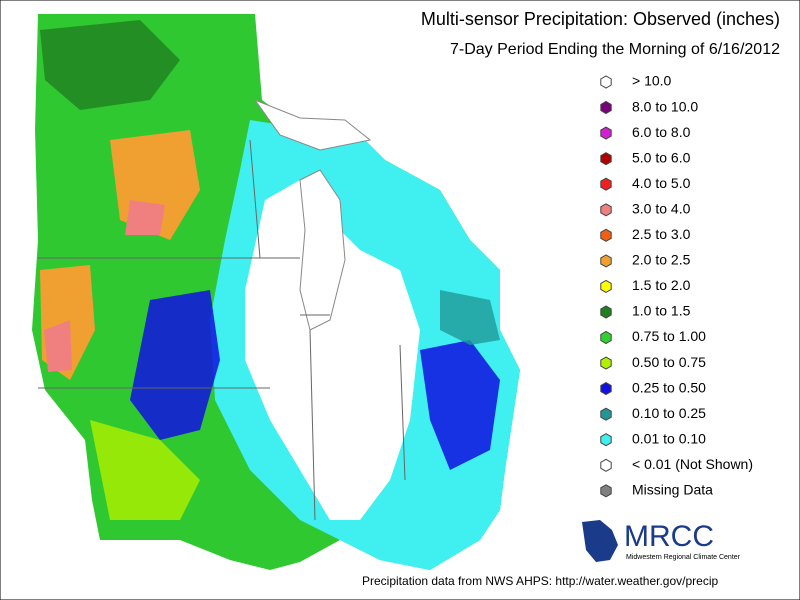 This screenshot has width=800, height=600. I want to click on region-lime, so click(145, 470).